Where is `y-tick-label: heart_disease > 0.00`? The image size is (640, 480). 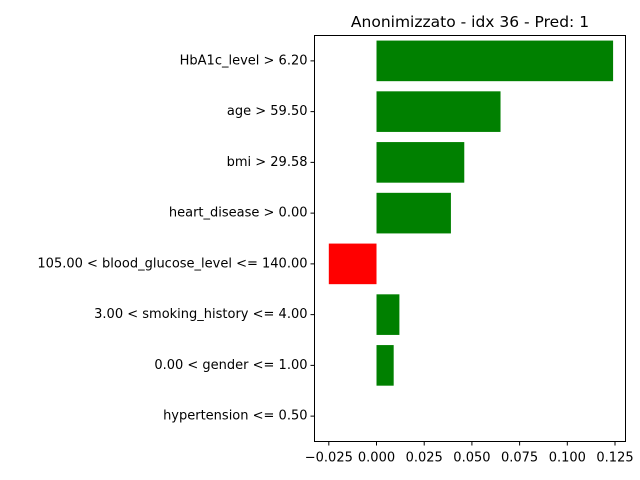
y-tick-label: heart_disease > 0.00 is located at coordinates (238, 213).